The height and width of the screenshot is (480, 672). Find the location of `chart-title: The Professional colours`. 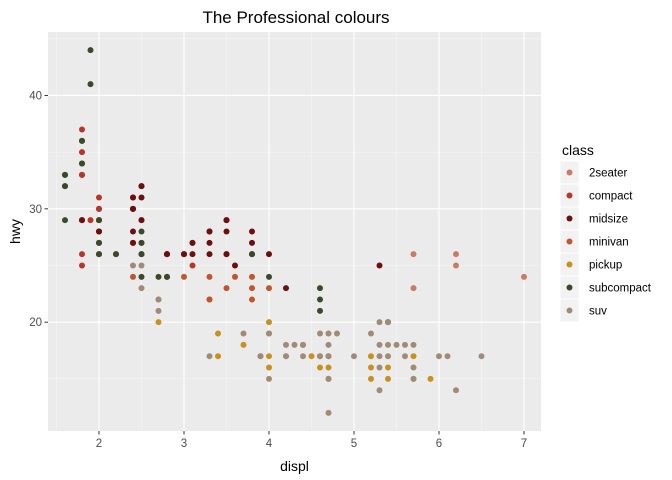

chart-title: The Professional colours is located at coordinates (295, 17).